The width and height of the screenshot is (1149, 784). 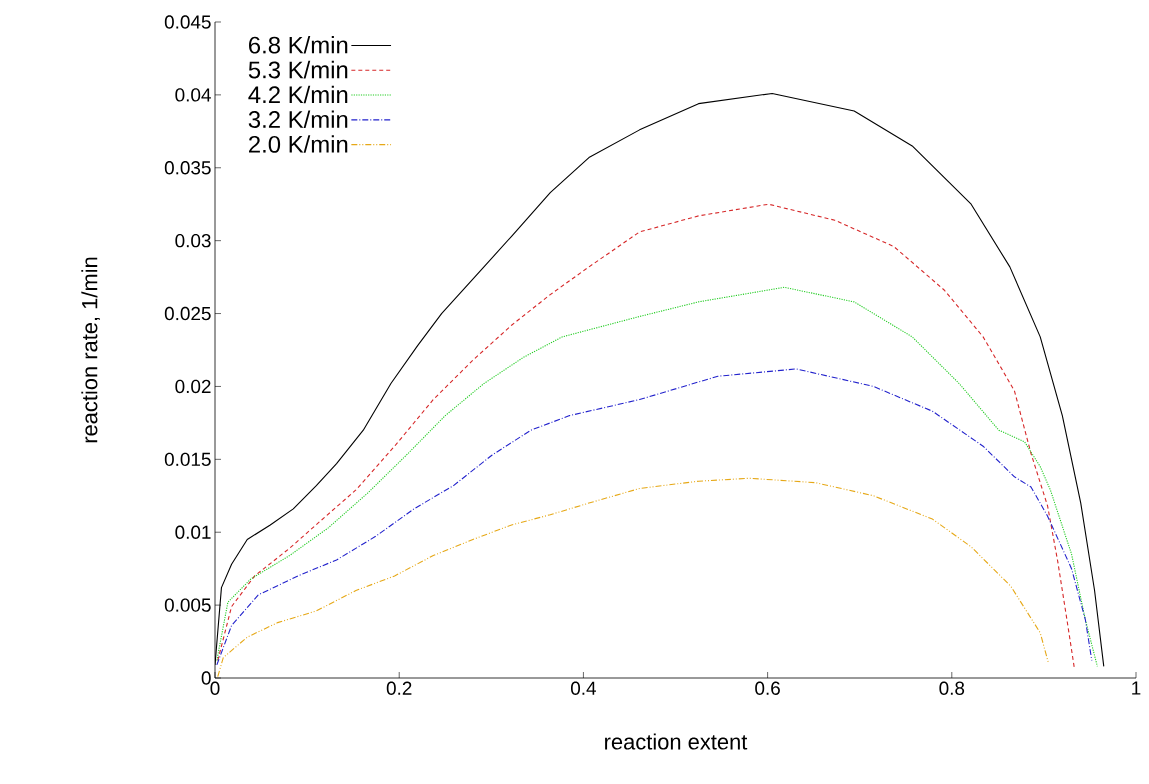 I want to click on x-tick-label: 0.8, so click(x=952, y=688).